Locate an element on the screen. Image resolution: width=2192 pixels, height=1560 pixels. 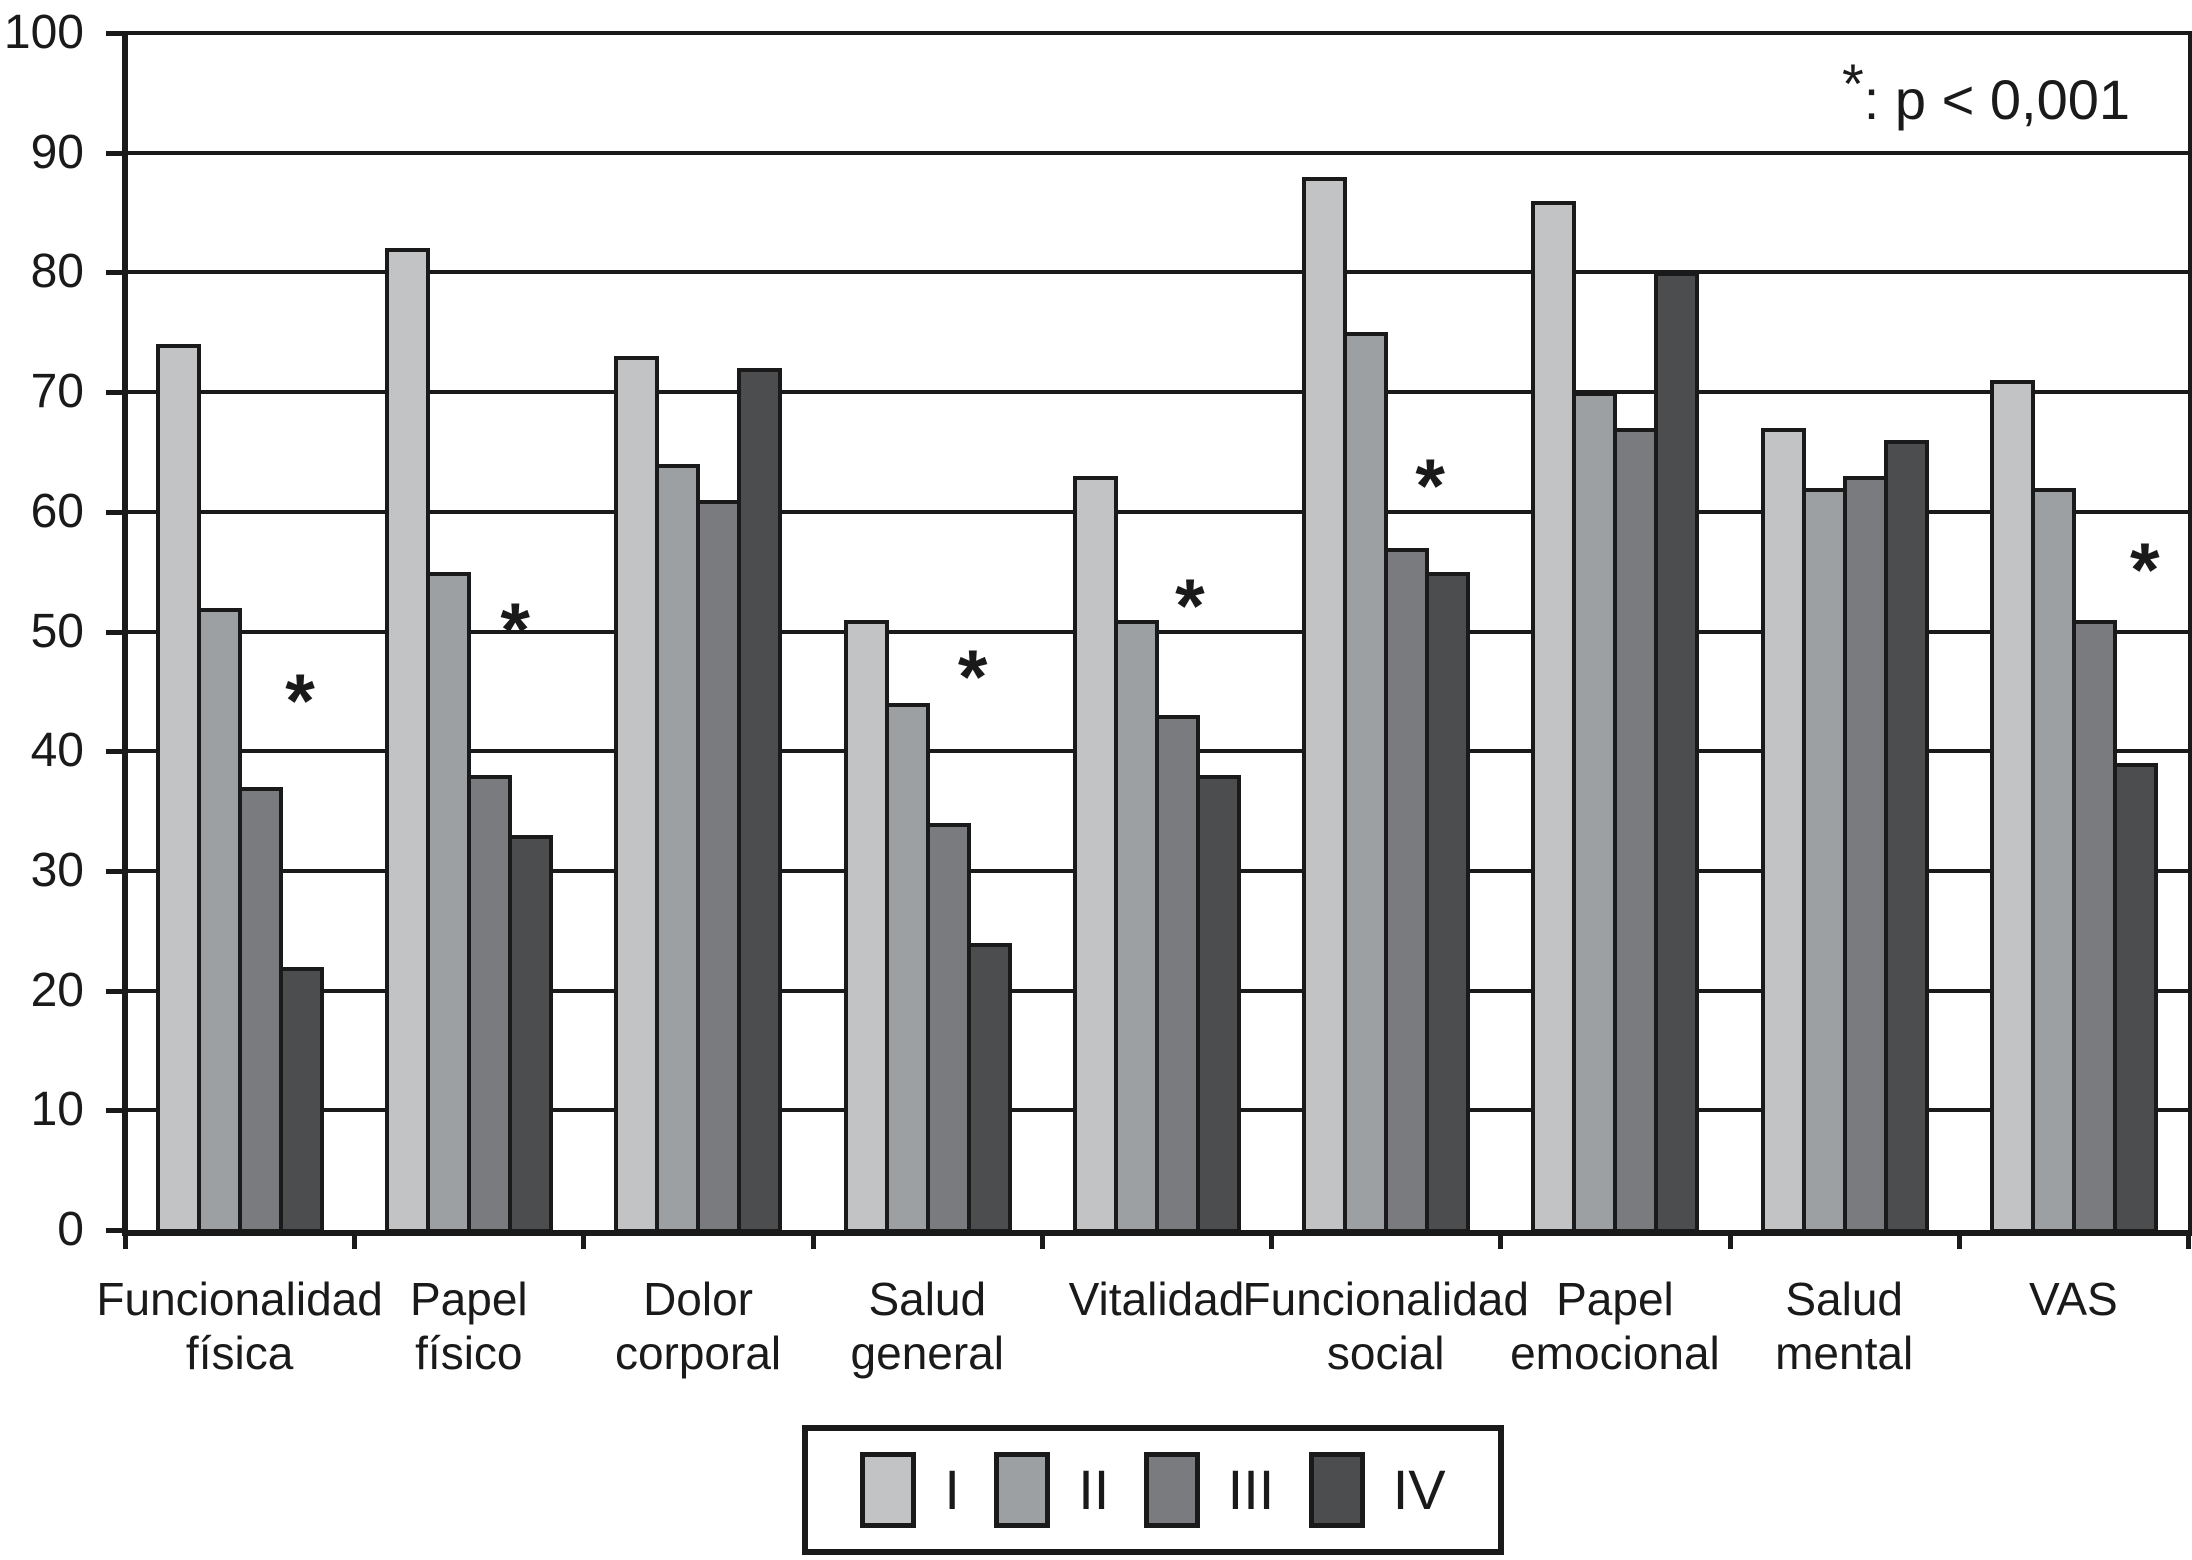
category-label-dolor-corporal: Dolor corporal is located at coordinates (697, 1332).